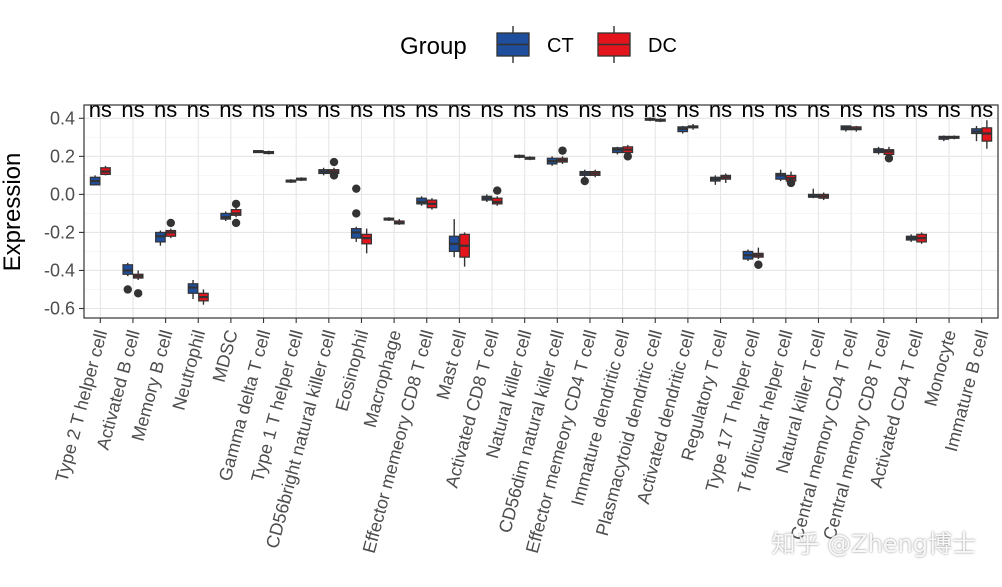  What do you see at coordinates (62, 156) in the screenshot?
I see `y-tick-label: 0.2` at bounding box center [62, 156].